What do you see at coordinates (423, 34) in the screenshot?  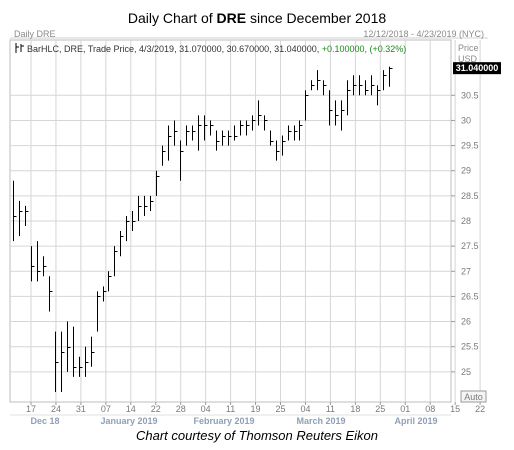 I see `date-range-label: 12/12/2018 - 4/23/2019 (NYC)` at bounding box center [423, 34].